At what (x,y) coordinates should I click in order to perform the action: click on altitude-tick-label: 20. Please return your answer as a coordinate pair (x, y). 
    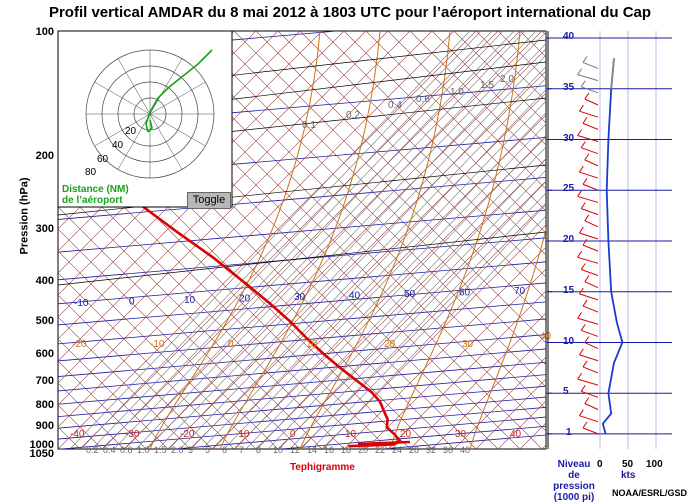
    Looking at the image, I should click on (569, 239).